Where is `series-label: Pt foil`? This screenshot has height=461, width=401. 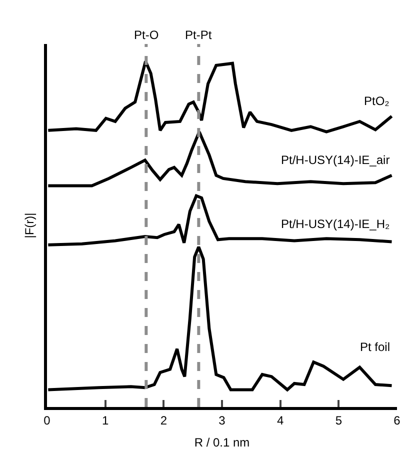
series-label: Pt foil is located at coordinates (375, 347).